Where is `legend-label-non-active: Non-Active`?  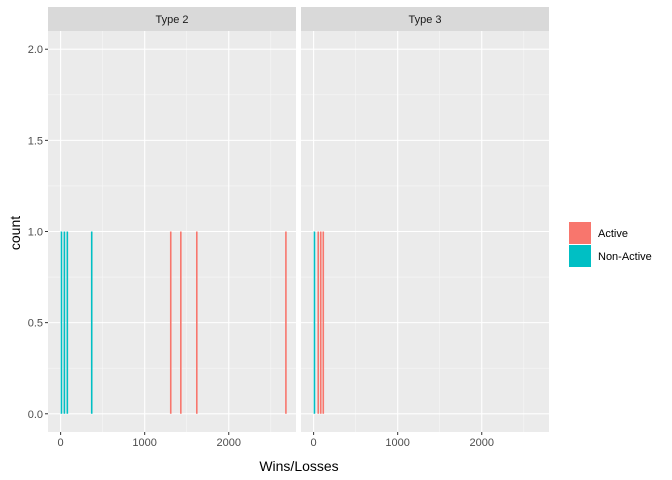 legend-label-non-active: Non-Active is located at coordinates (625, 257).